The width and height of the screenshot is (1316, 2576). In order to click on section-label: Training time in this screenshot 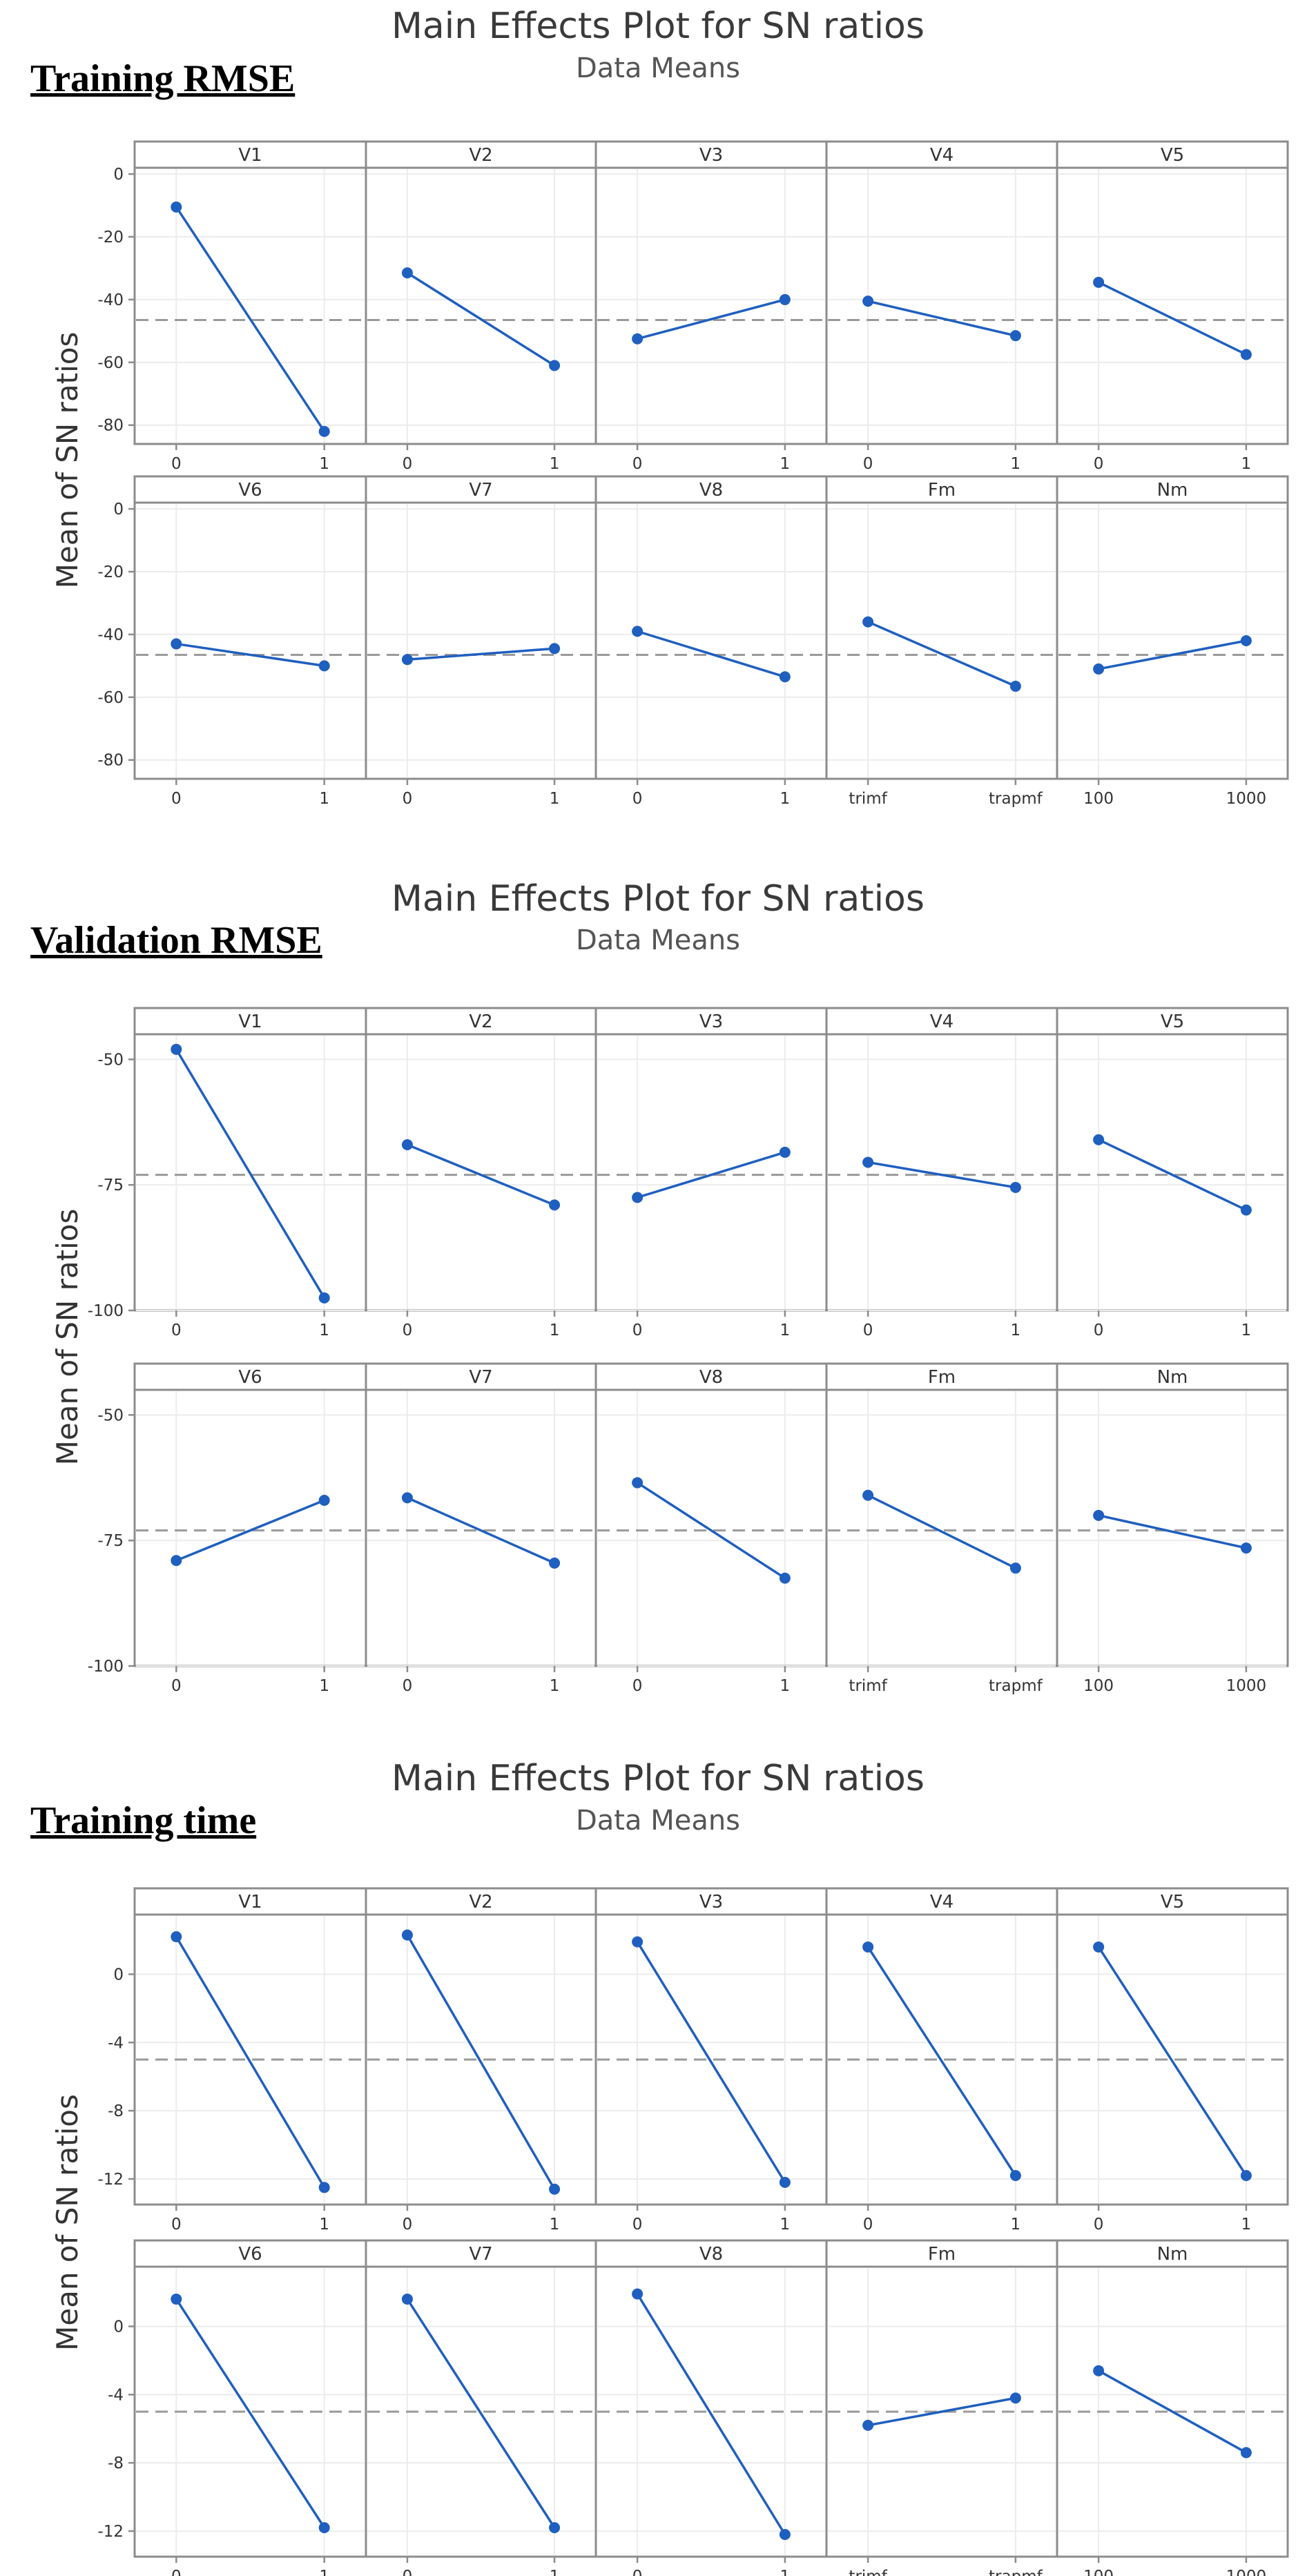, I will do `click(143, 1821)`.